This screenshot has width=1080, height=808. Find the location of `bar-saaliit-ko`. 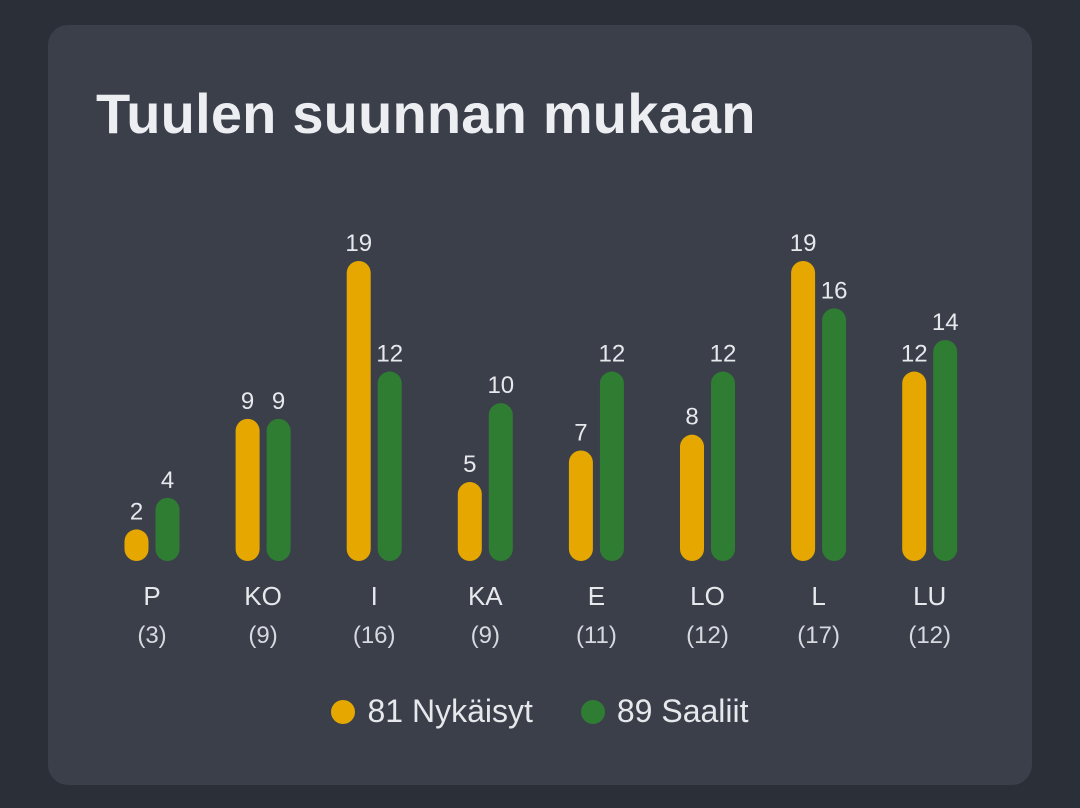

bar-saaliit-ko is located at coordinates (278, 489).